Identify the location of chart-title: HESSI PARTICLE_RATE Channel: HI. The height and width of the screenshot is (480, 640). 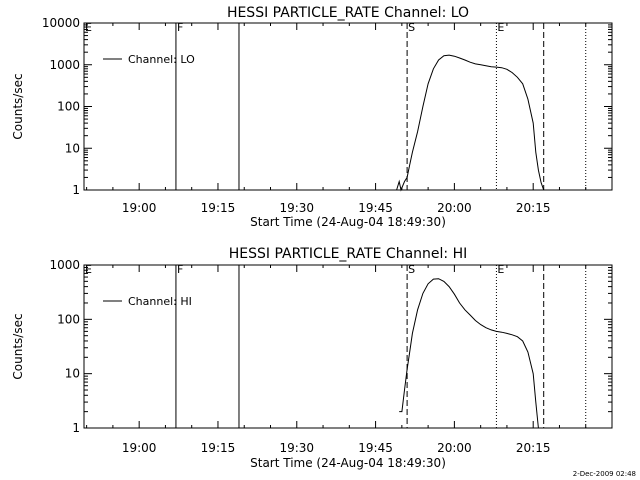
(348, 254).